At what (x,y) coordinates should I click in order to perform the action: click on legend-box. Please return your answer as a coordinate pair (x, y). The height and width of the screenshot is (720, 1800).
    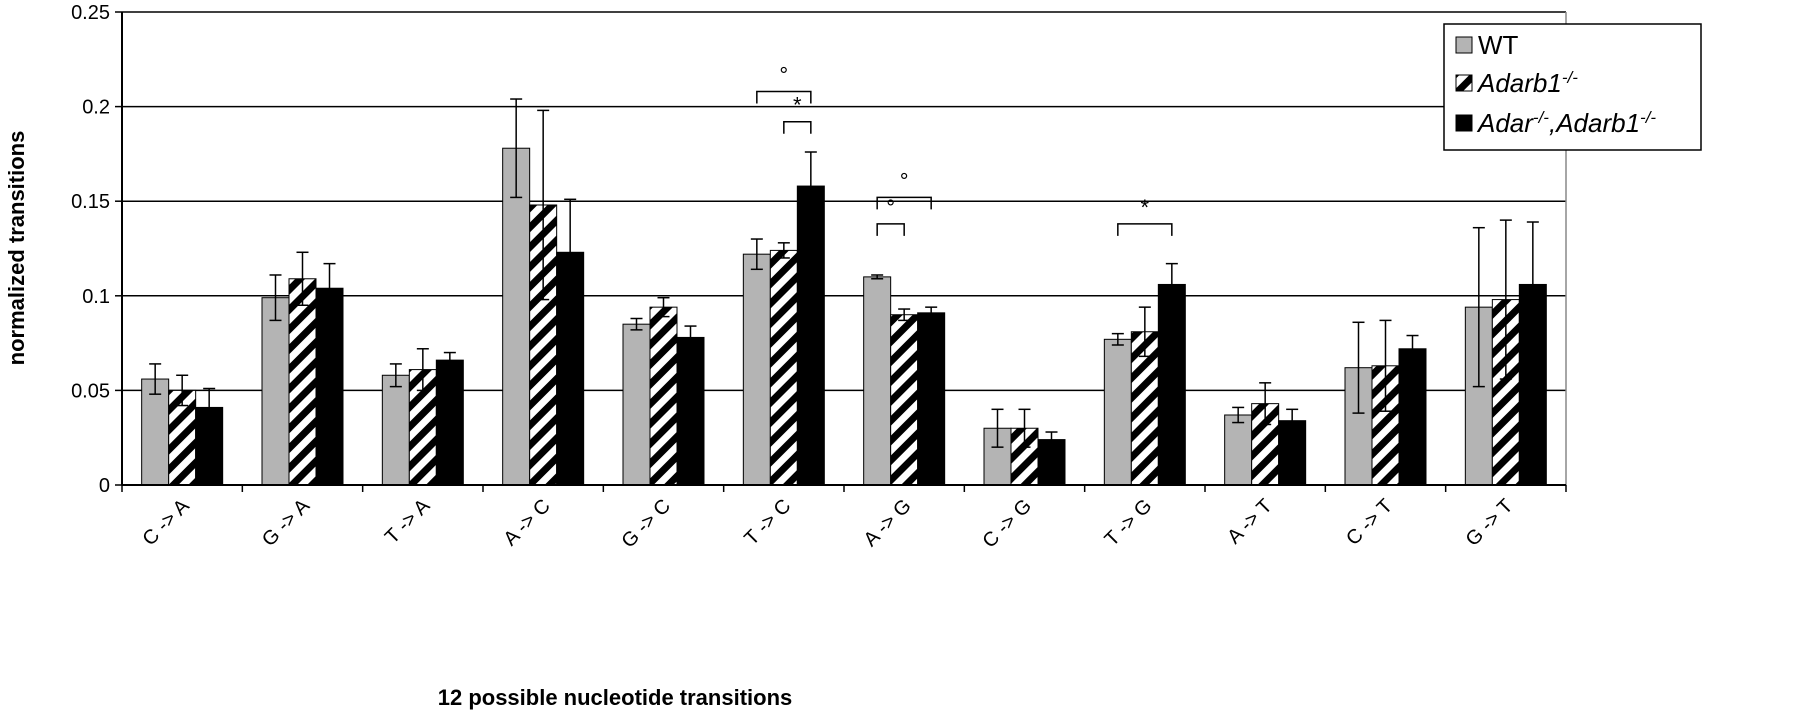
    Looking at the image, I should click on (1572, 87).